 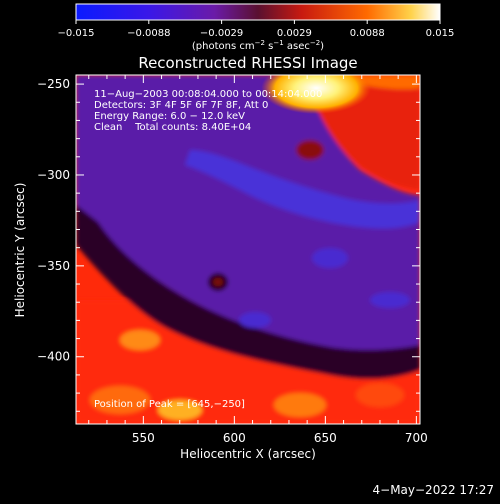 What do you see at coordinates (255, 29) in the screenshot?
I see `colorbar-ticks: −0.015 −0.0088 −0.0029 0.0029 0.0088 0.015` at bounding box center [255, 29].